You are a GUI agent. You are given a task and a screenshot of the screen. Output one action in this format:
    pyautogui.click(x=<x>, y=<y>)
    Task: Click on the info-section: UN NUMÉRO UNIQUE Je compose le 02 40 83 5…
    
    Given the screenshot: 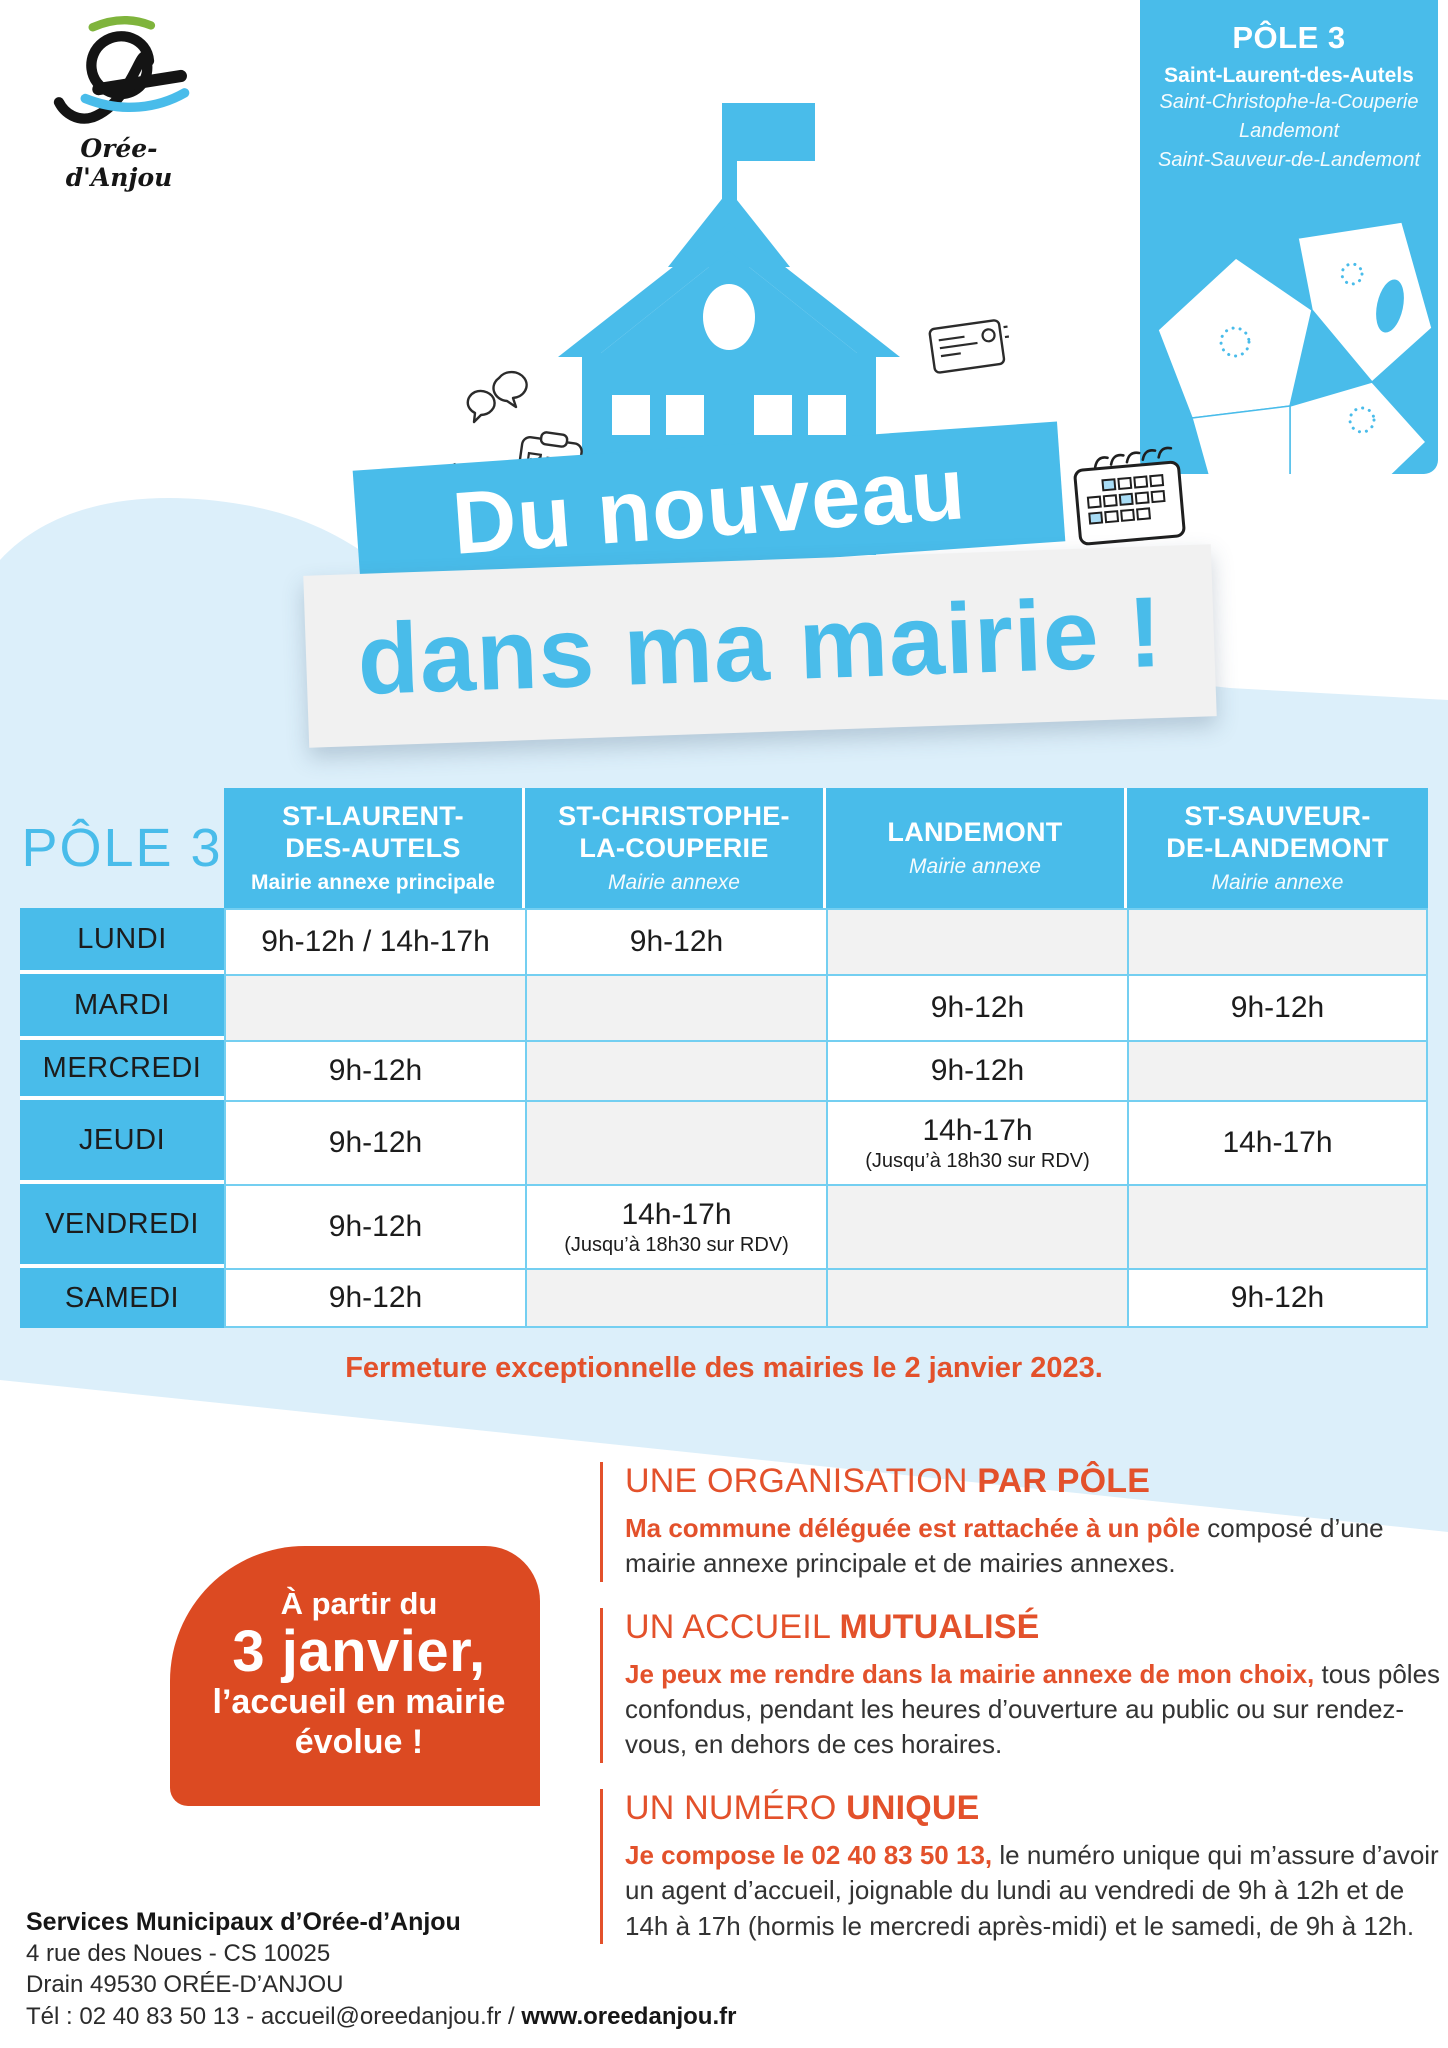 What is the action you would take?
    pyautogui.click(x=1024, y=1866)
    